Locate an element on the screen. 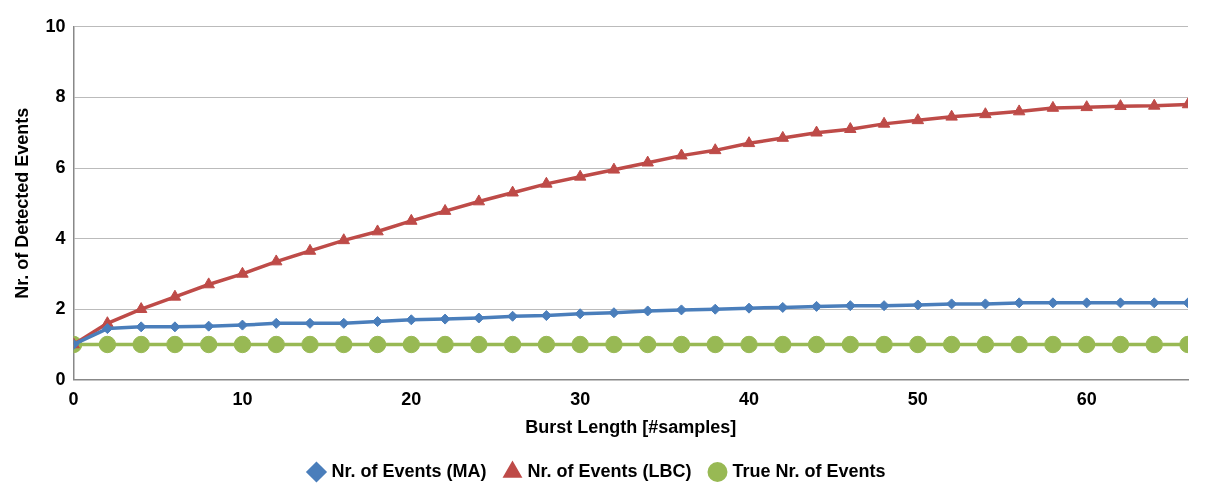 This screenshot has height=499, width=1206. y-axis-title: Nr. of Detected Events is located at coordinates (21, 203).